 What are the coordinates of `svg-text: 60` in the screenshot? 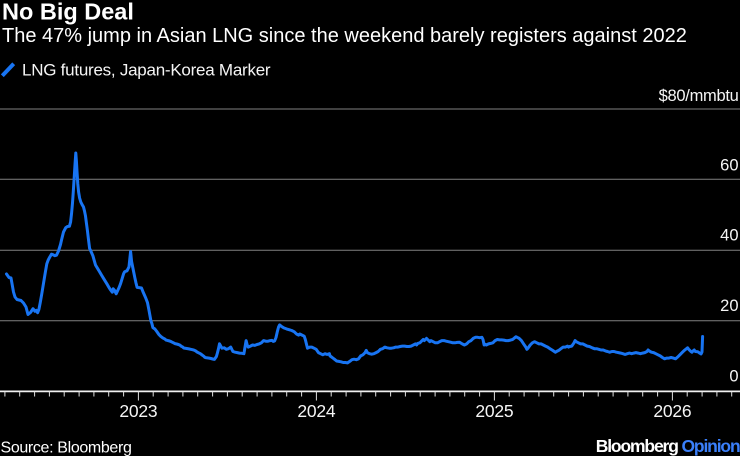 It's located at (729, 166).